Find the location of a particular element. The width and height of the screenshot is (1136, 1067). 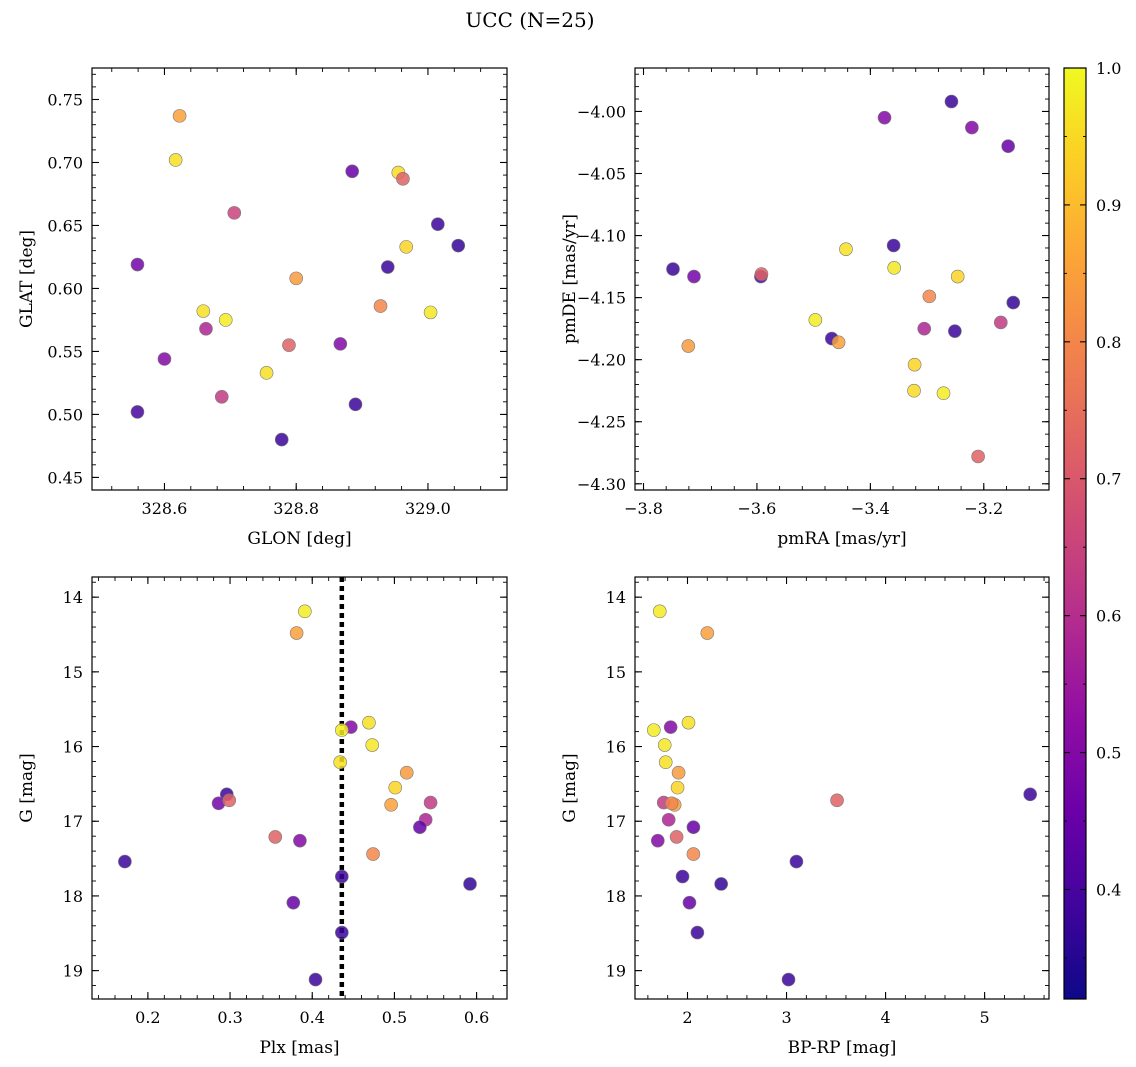

y-axis-label: G [mag] is located at coordinates (570, 787).